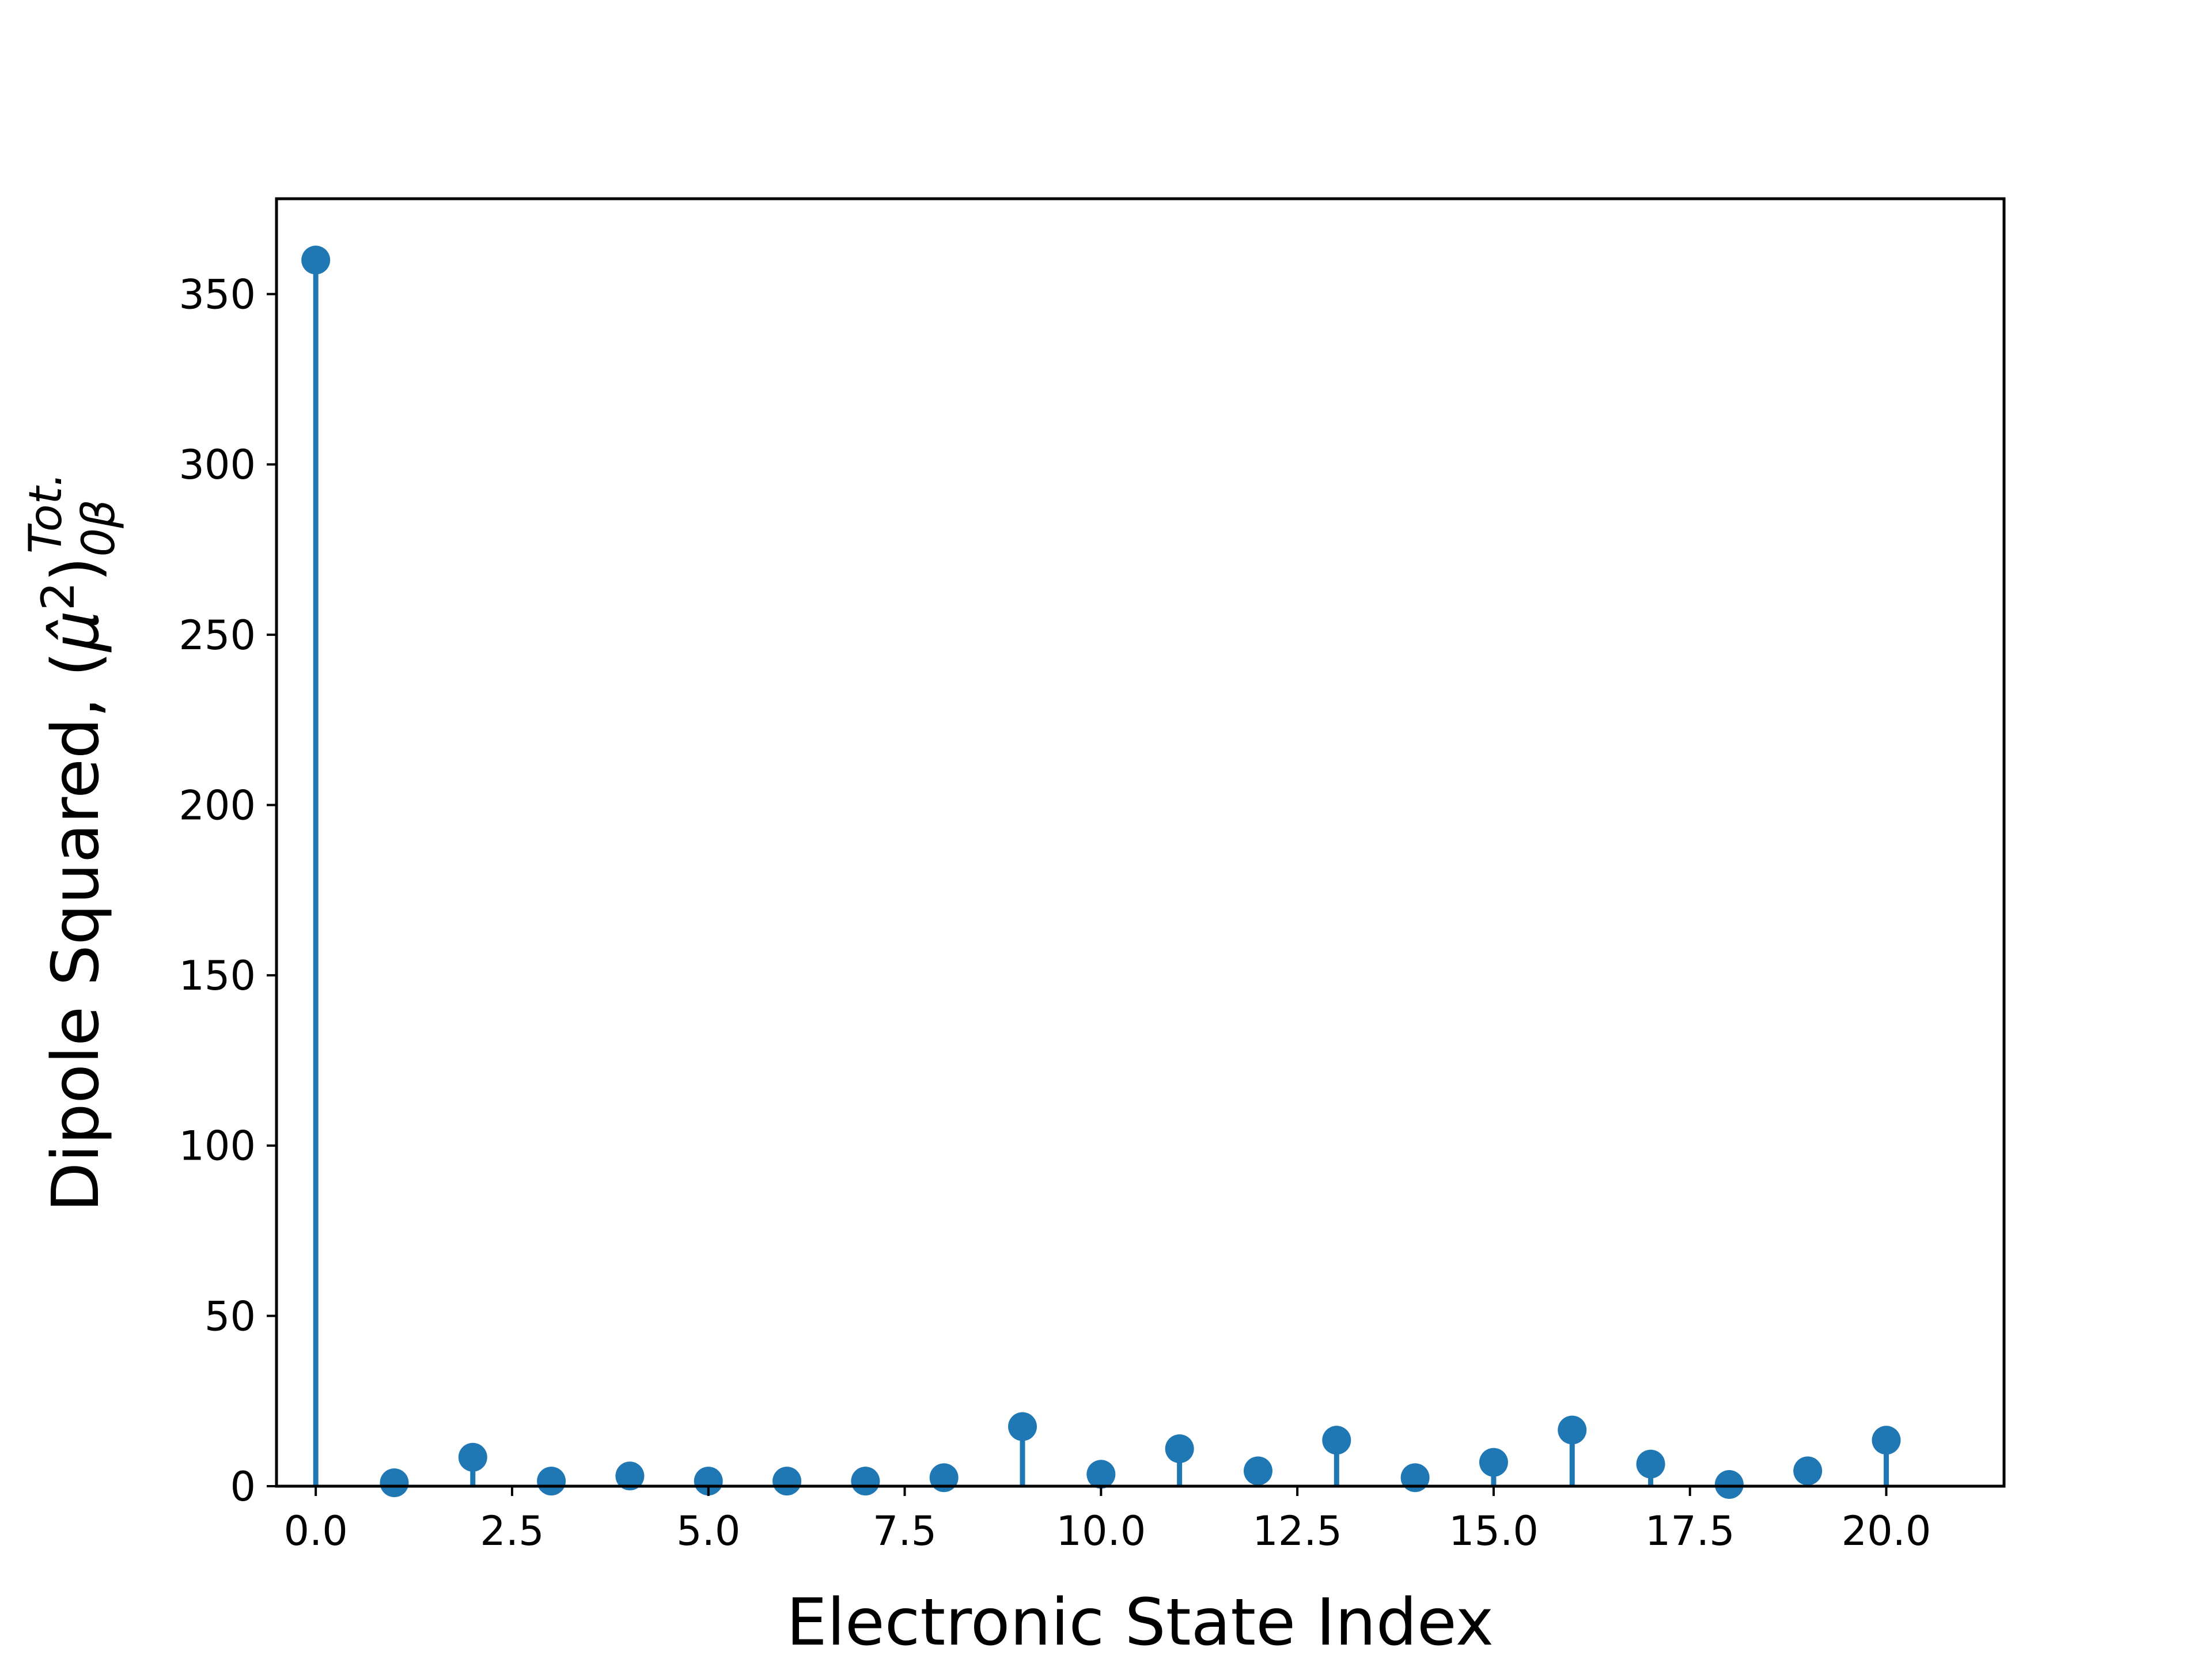 This screenshot has width=2212, height=1659. Describe the element at coordinates (76, 944) in the screenshot. I see `y-axis-label-text: Dipole Squared,` at that location.